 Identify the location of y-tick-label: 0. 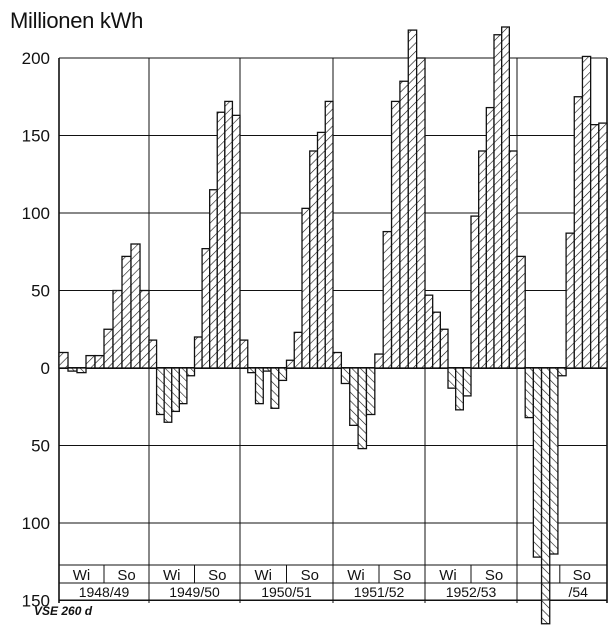
(45, 368).